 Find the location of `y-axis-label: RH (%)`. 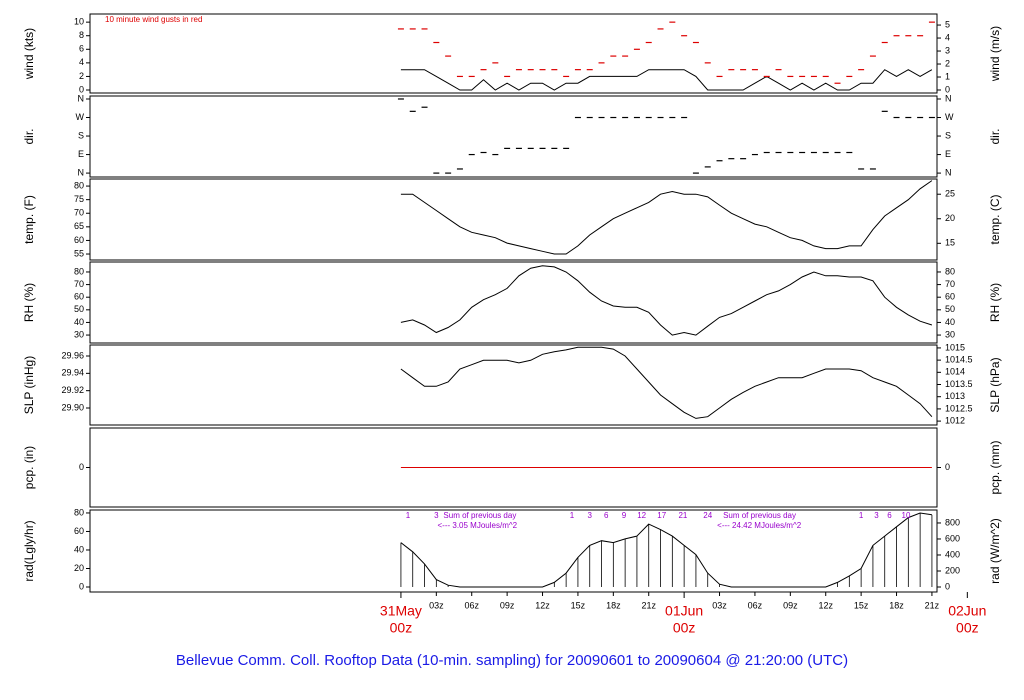

y-axis-label: RH (%) is located at coordinates (29, 302).